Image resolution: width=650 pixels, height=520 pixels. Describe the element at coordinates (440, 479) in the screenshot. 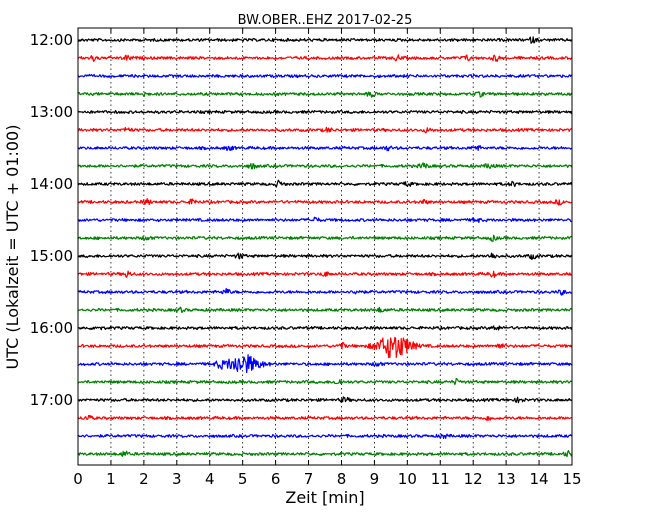

I see `x-tick-label: 11` at that location.